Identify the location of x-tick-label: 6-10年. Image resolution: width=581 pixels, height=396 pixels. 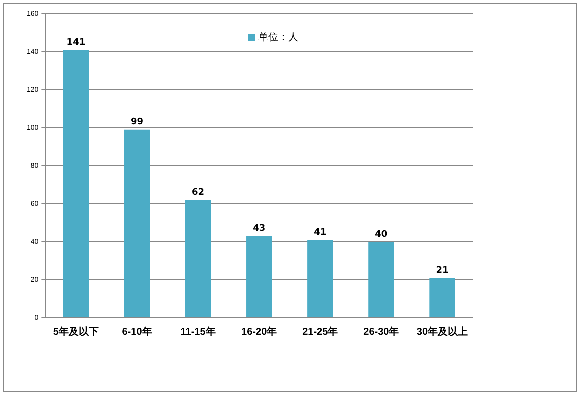
(137, 332).